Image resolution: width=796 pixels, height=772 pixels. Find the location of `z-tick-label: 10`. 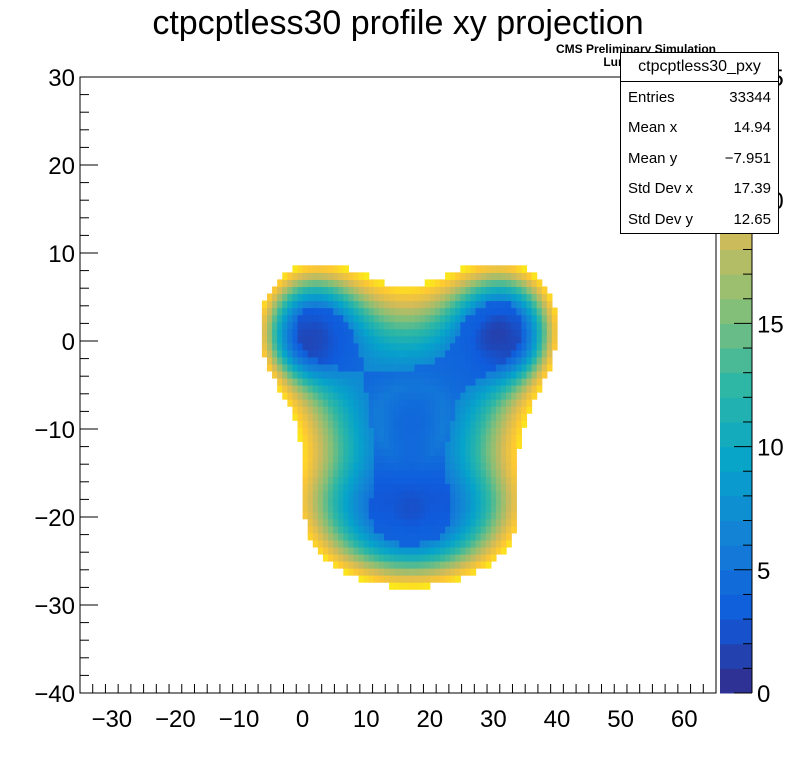

z-tick-label: 10 is located at coordinates (770, 448).